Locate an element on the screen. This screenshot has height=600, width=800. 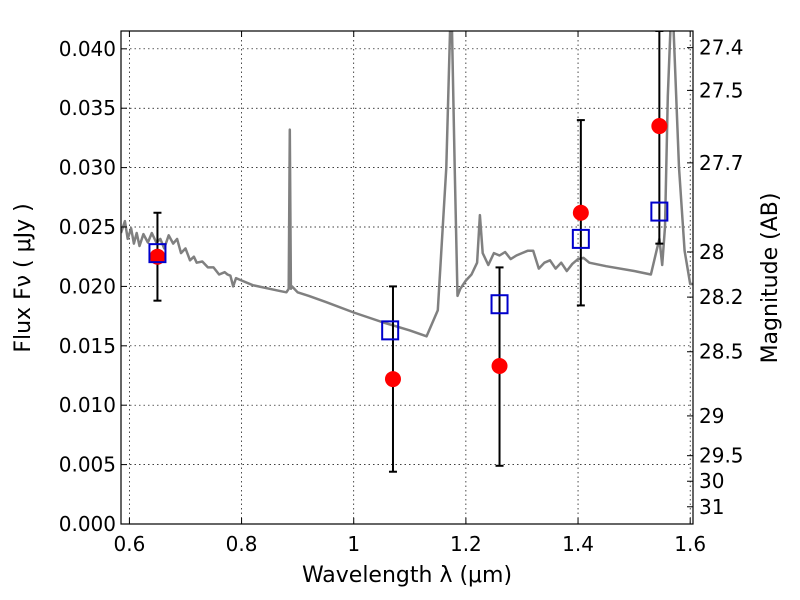
y-tick-label: 0.020 is located at coordinates (87, 286).